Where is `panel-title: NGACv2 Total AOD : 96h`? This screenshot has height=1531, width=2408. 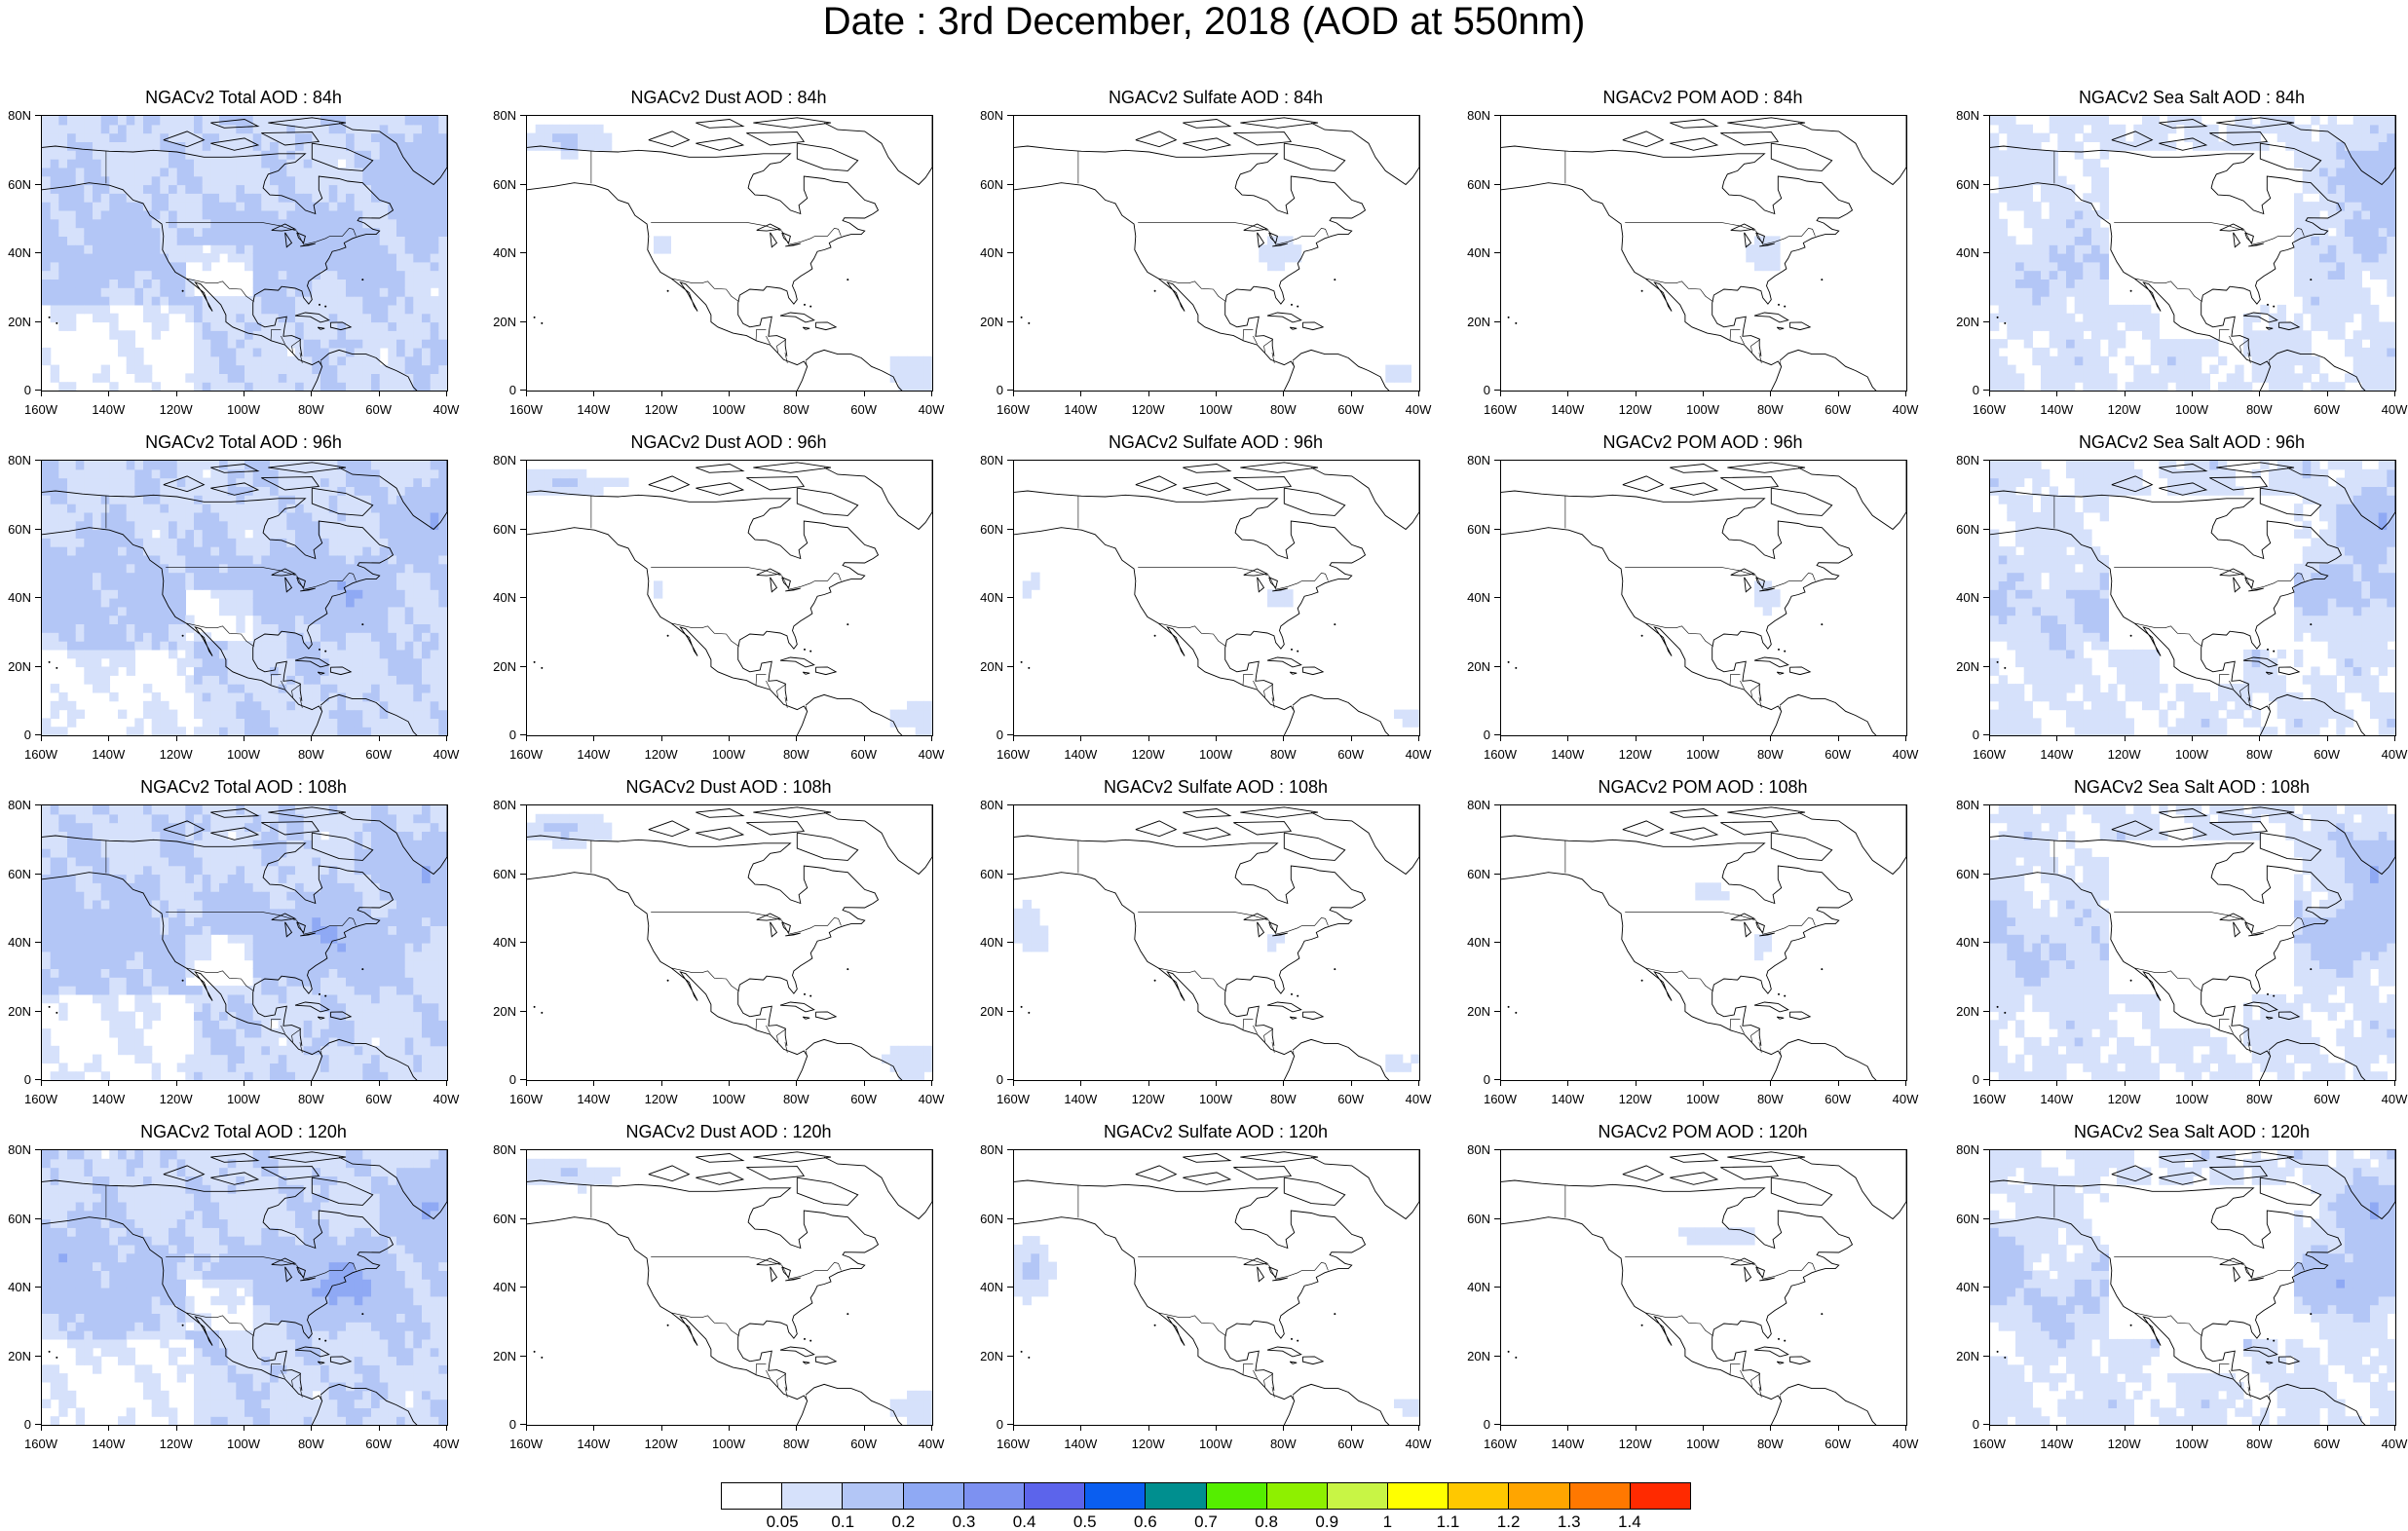 panel-title: NGACv2 Total AOD : 96h is located at coordinates (243, 442).